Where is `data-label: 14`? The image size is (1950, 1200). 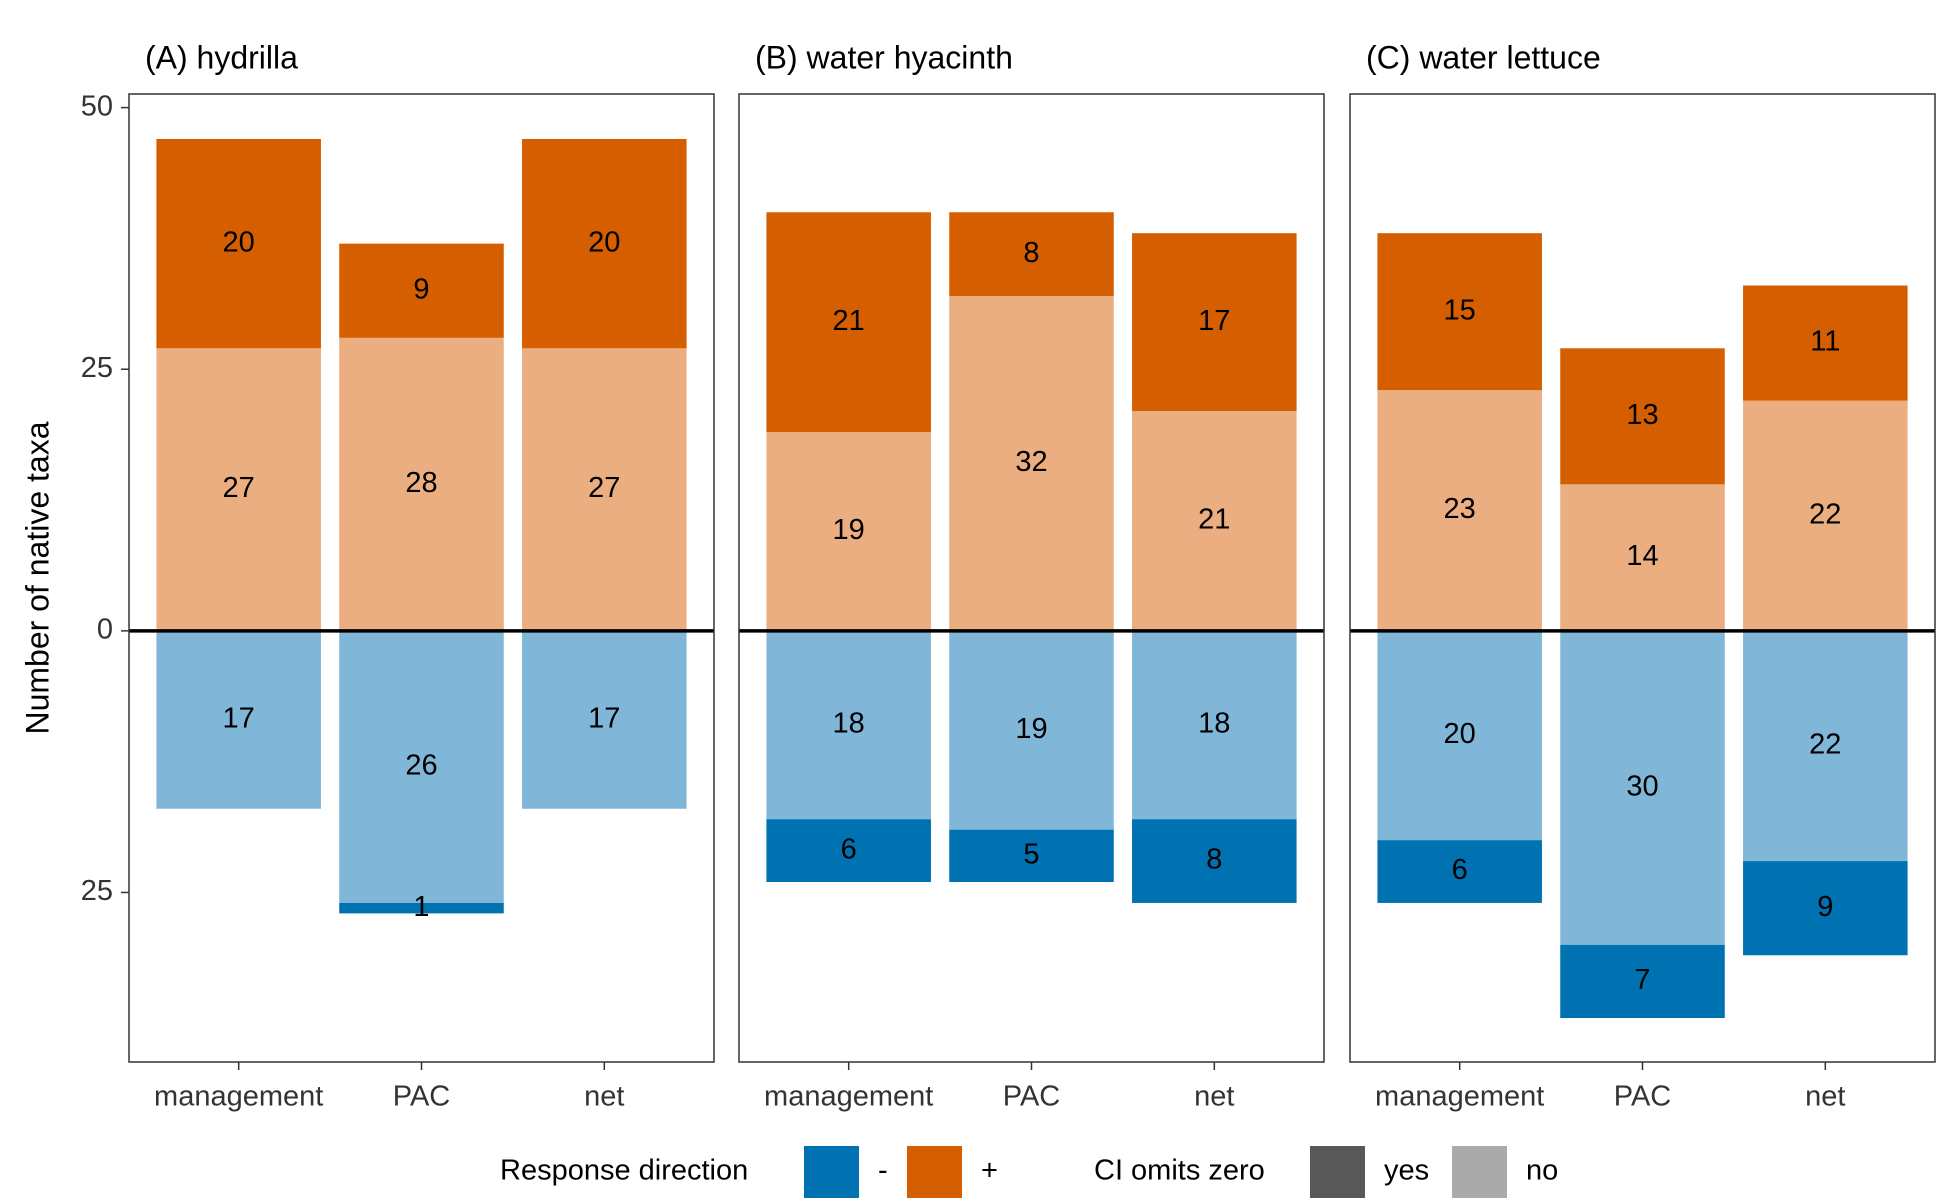 data-label: 14 is located at coordinates (1642, 556).